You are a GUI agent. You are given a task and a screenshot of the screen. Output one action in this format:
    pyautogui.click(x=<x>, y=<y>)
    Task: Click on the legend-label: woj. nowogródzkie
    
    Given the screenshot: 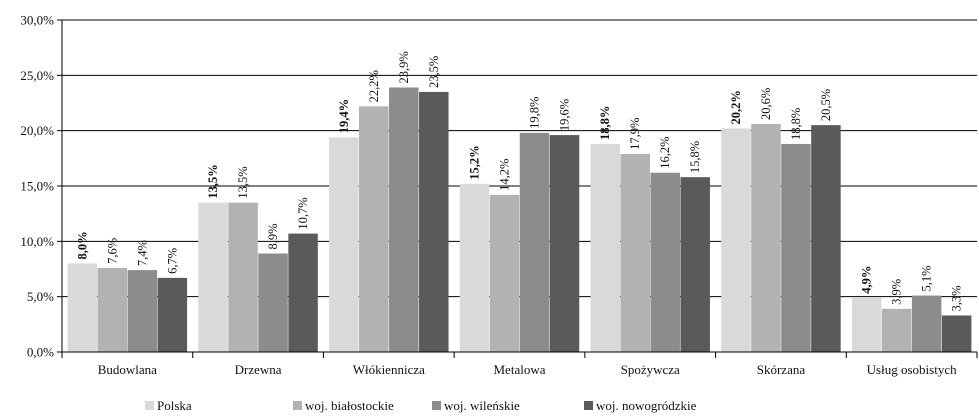 What is the action you would take?
    pyautogui.click(x=646, y=405)
    